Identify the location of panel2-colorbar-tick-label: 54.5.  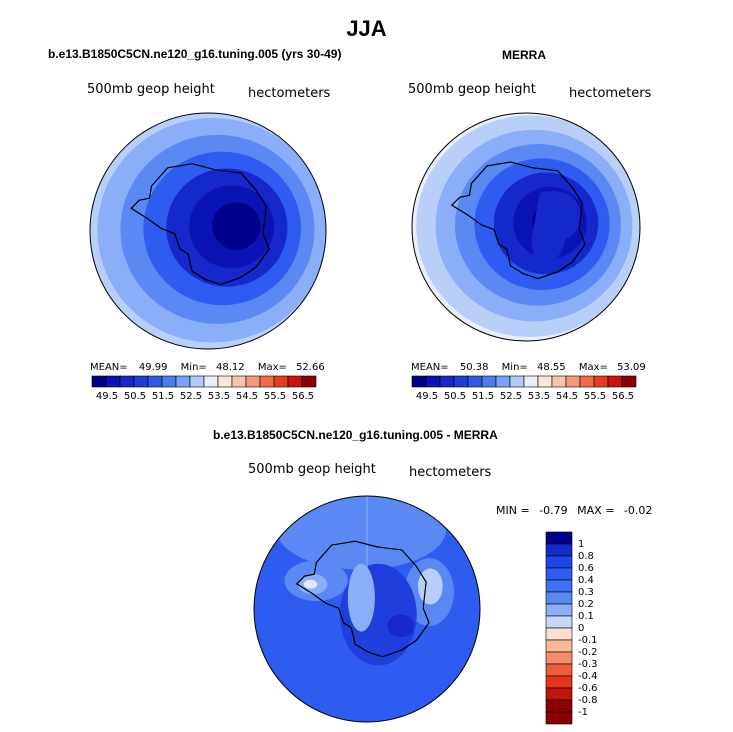
(567, 396).